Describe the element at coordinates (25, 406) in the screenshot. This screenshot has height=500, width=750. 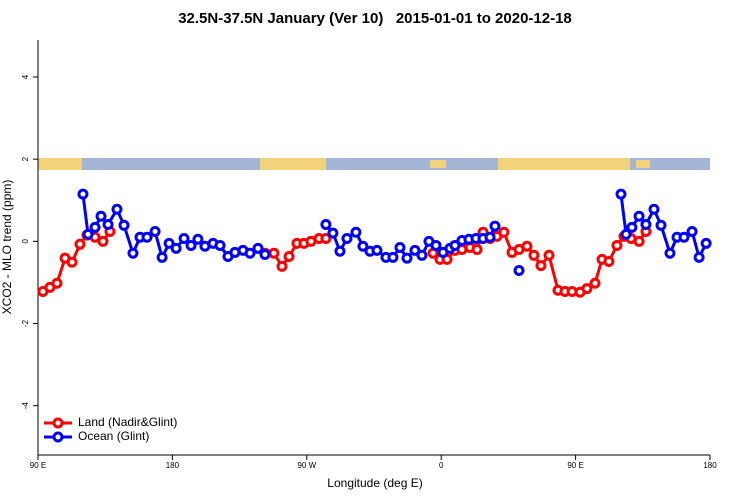
I see `y-tick-label: -4` at that location.